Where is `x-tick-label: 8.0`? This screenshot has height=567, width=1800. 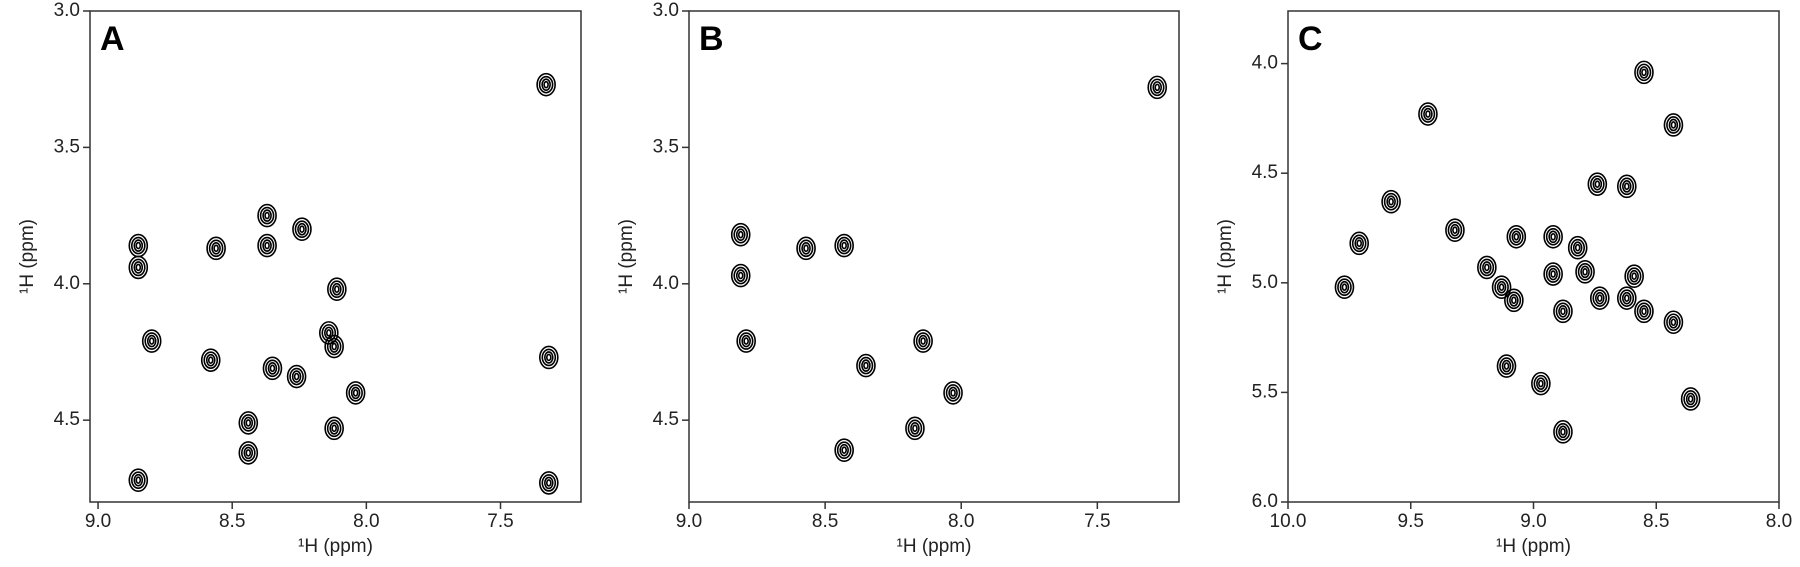
x-tick-label: 8.0 is located at coordinates (366, 521).